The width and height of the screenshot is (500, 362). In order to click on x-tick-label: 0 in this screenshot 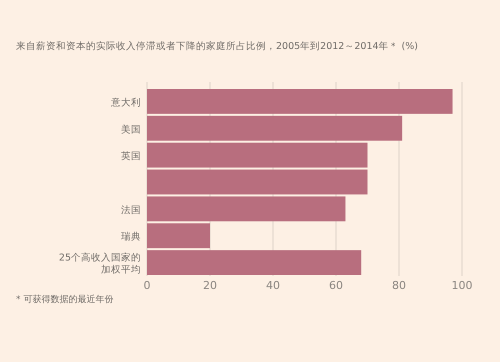, I will do `click(147, 285)`.